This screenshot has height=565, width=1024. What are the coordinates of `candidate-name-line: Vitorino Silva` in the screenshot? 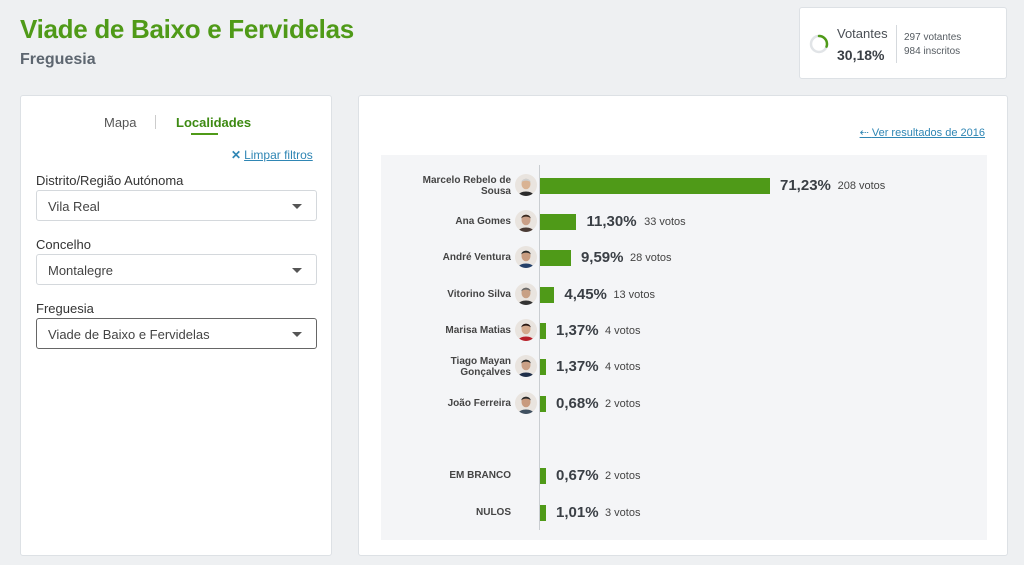 It's located at (479, 294).